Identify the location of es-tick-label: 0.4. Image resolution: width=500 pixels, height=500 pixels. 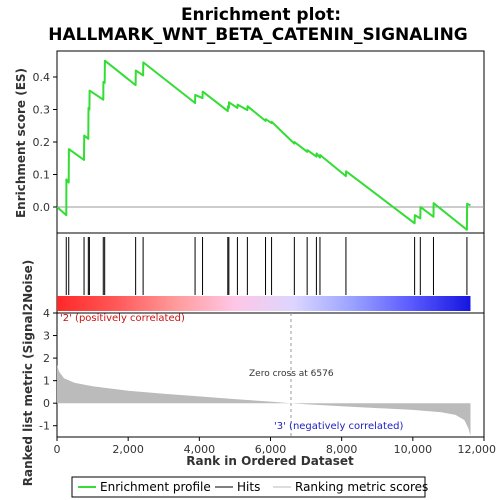
(42, 77).